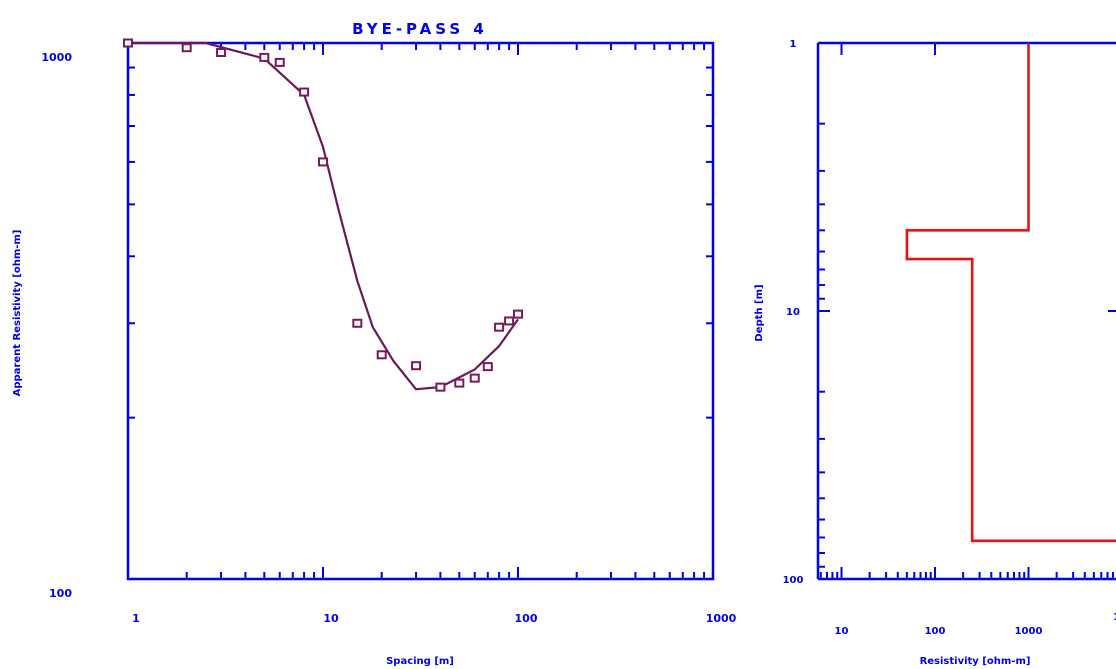 Image resolution: width=1116 pixels, height=669 pixels. Describe the element at coordinates (420, 661) in the screenshot. I see `x-axis-label-spacing: Spacing [m]` at that location.